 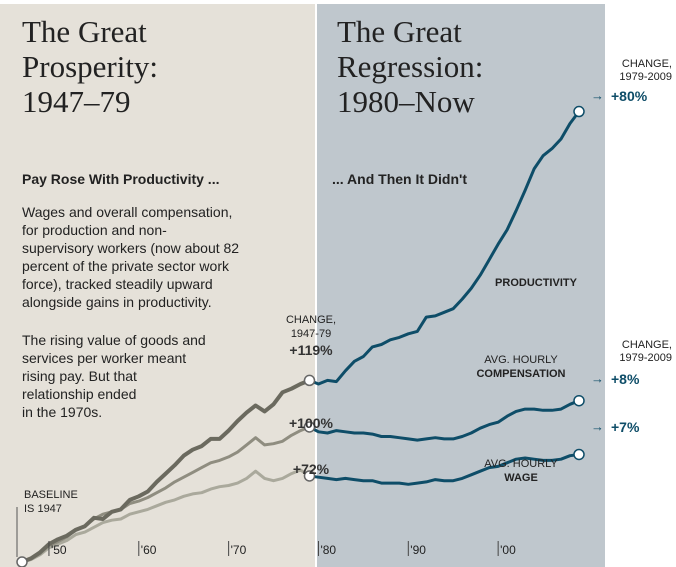 I want to click on change-1947-79-label-line-1: CHANGE,, so click(x=311, y=320).